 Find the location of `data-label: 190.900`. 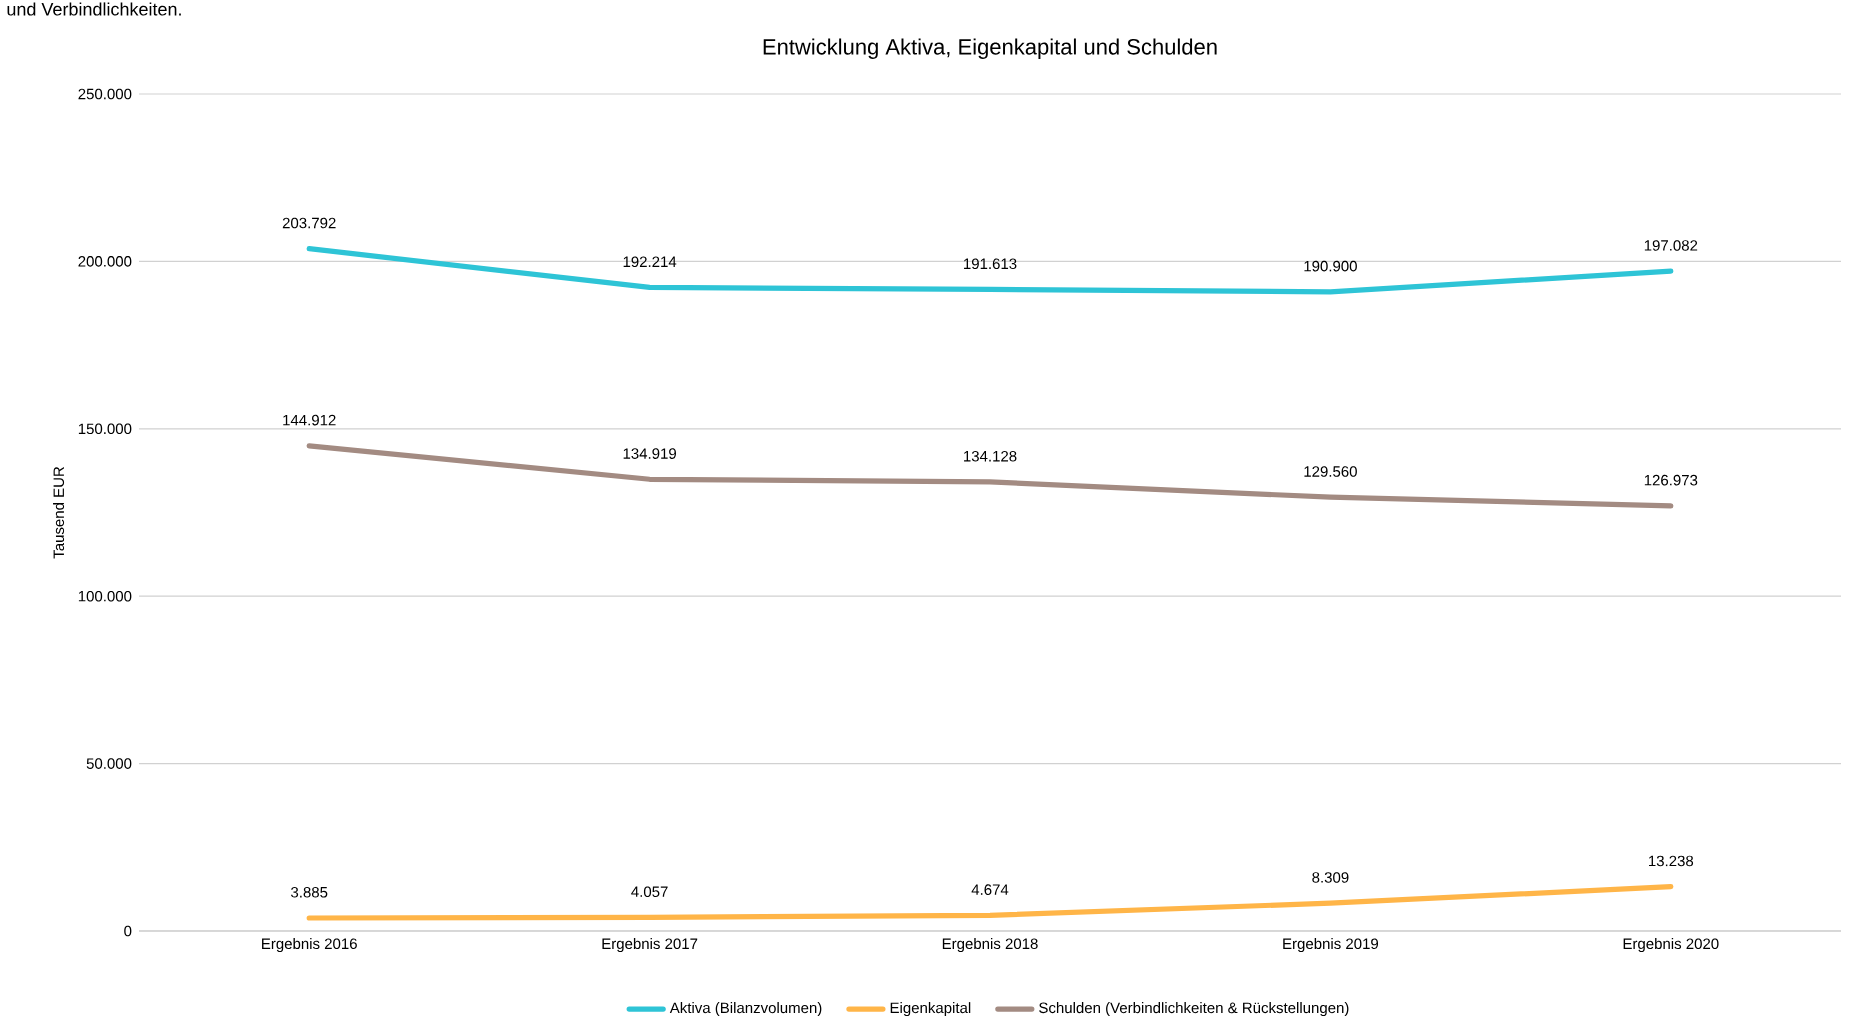

data-label: 190.900 is located at coordinates (1330, 266).